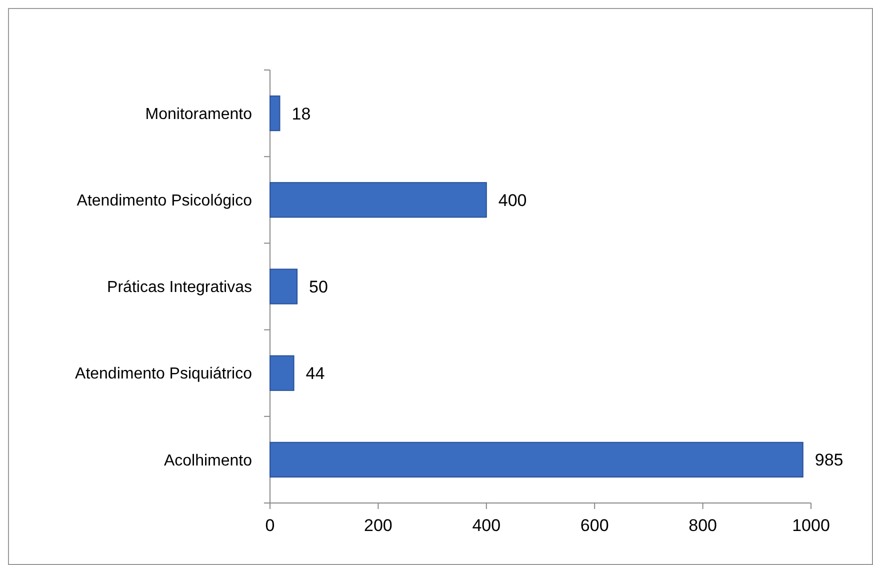 This screenshot has height=565, width=873. I want to click on y-tick-label: Monitoramento, so click(198, 114).